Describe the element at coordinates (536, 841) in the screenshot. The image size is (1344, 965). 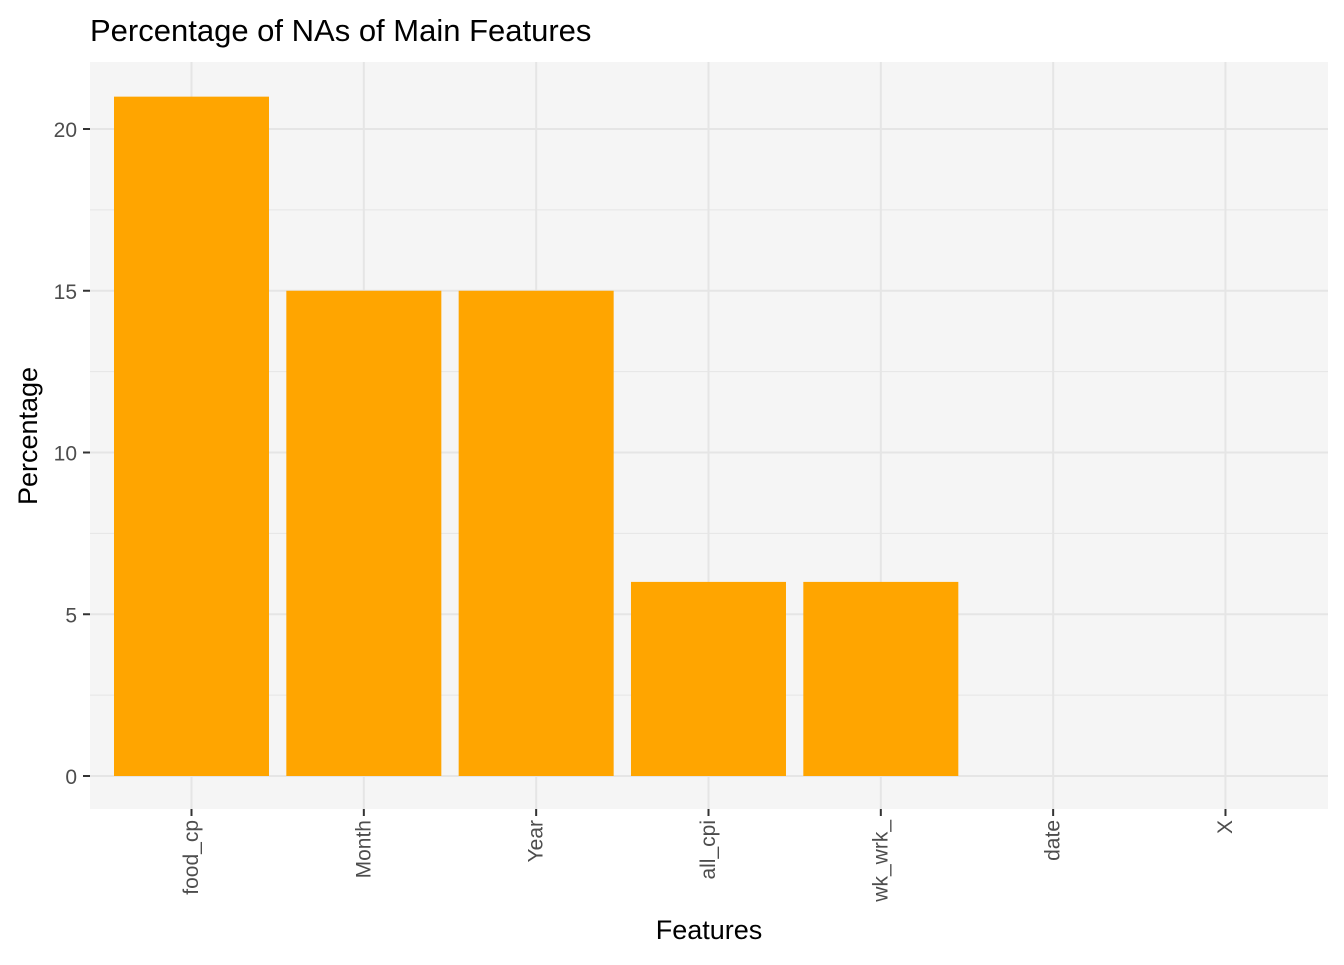
I see `x-tick-label: Year` at that location.